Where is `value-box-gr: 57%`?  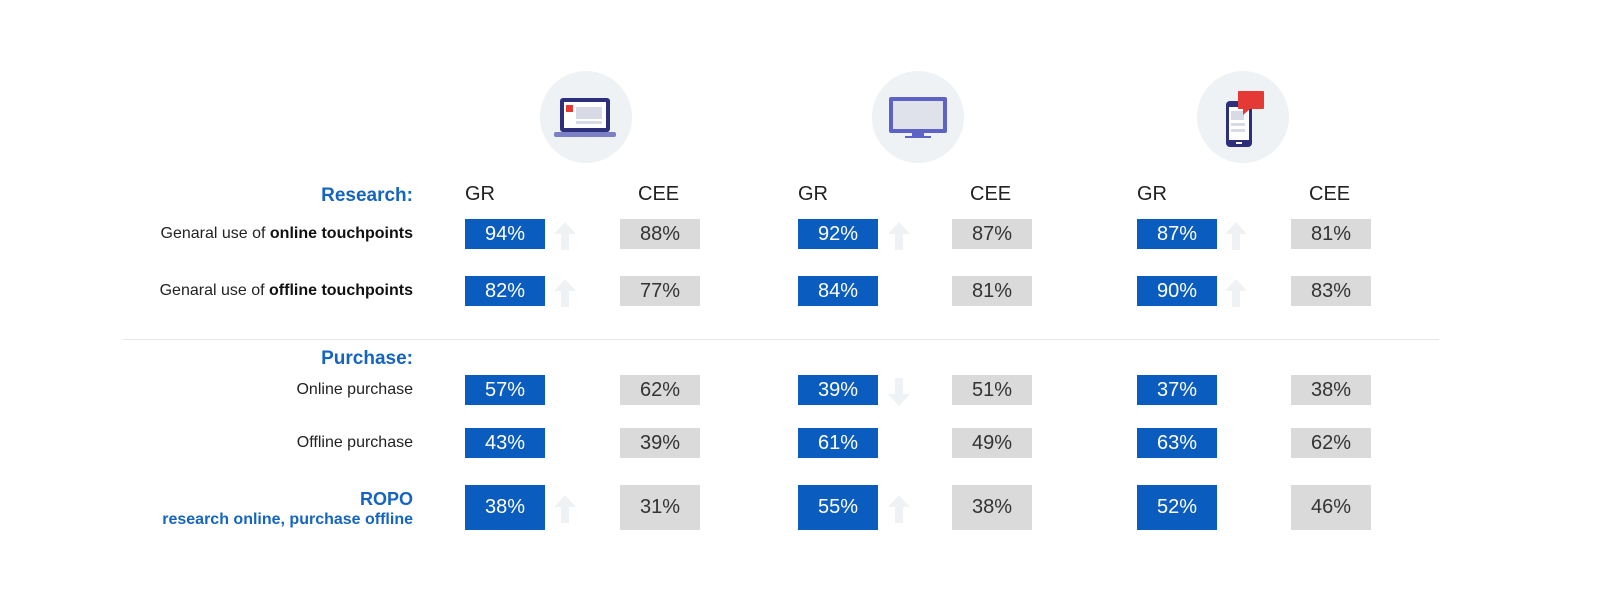 value-box-gr: 57% is located at coordinates (505, 390).